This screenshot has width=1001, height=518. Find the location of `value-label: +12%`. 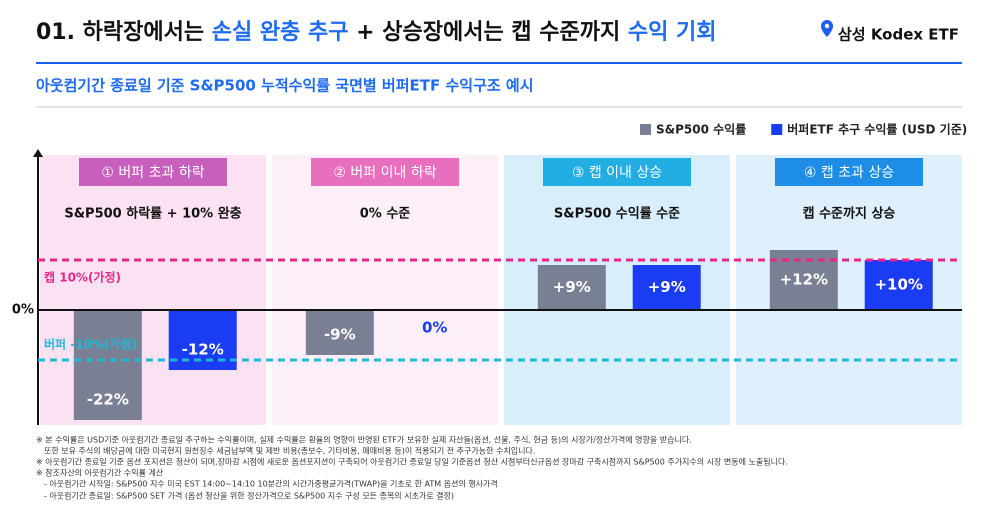

value-label: +12% is located at coordinates (804, 280).